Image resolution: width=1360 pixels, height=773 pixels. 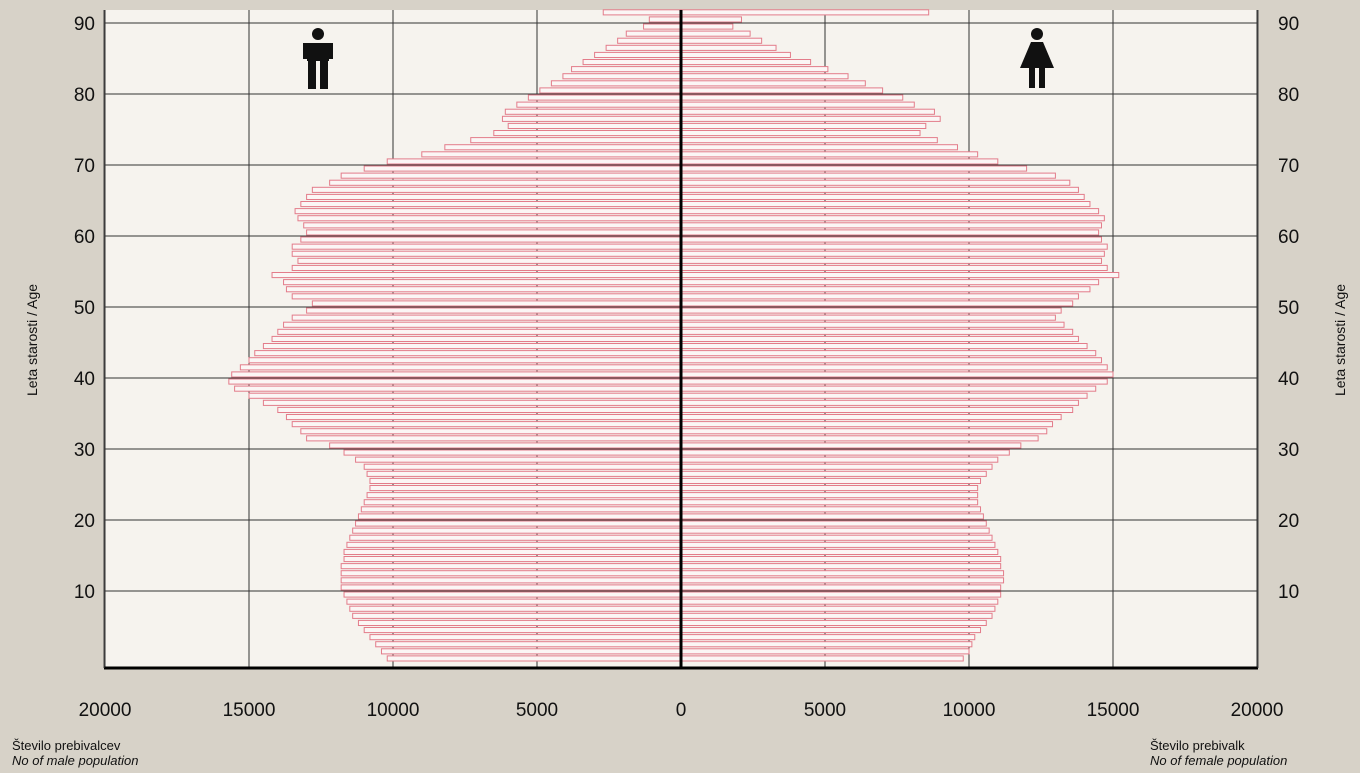 What do you see at coordinates (1288, 95) in the screenshot?
I see `y-tick-label-right: 80` at bounding box center [1288, 95].